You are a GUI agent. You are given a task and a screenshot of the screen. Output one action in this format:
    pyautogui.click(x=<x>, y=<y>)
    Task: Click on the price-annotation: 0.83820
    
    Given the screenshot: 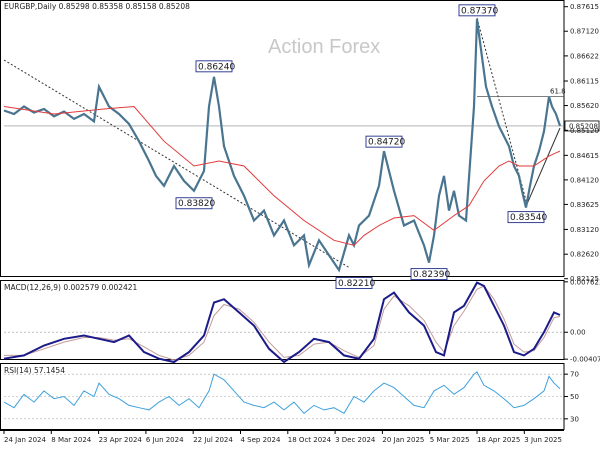 What is the action you would take?
    pyautogui.click(x=196, y=204)
    